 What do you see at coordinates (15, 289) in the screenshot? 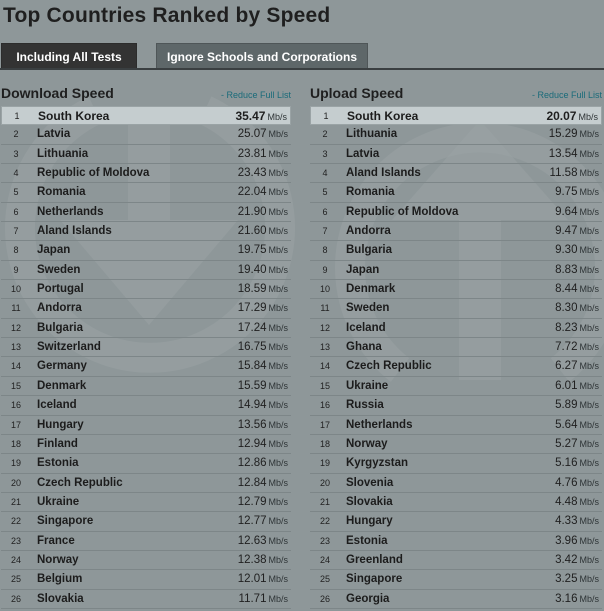
I see `rank-cell: 10` at bounding box center [15, 289].